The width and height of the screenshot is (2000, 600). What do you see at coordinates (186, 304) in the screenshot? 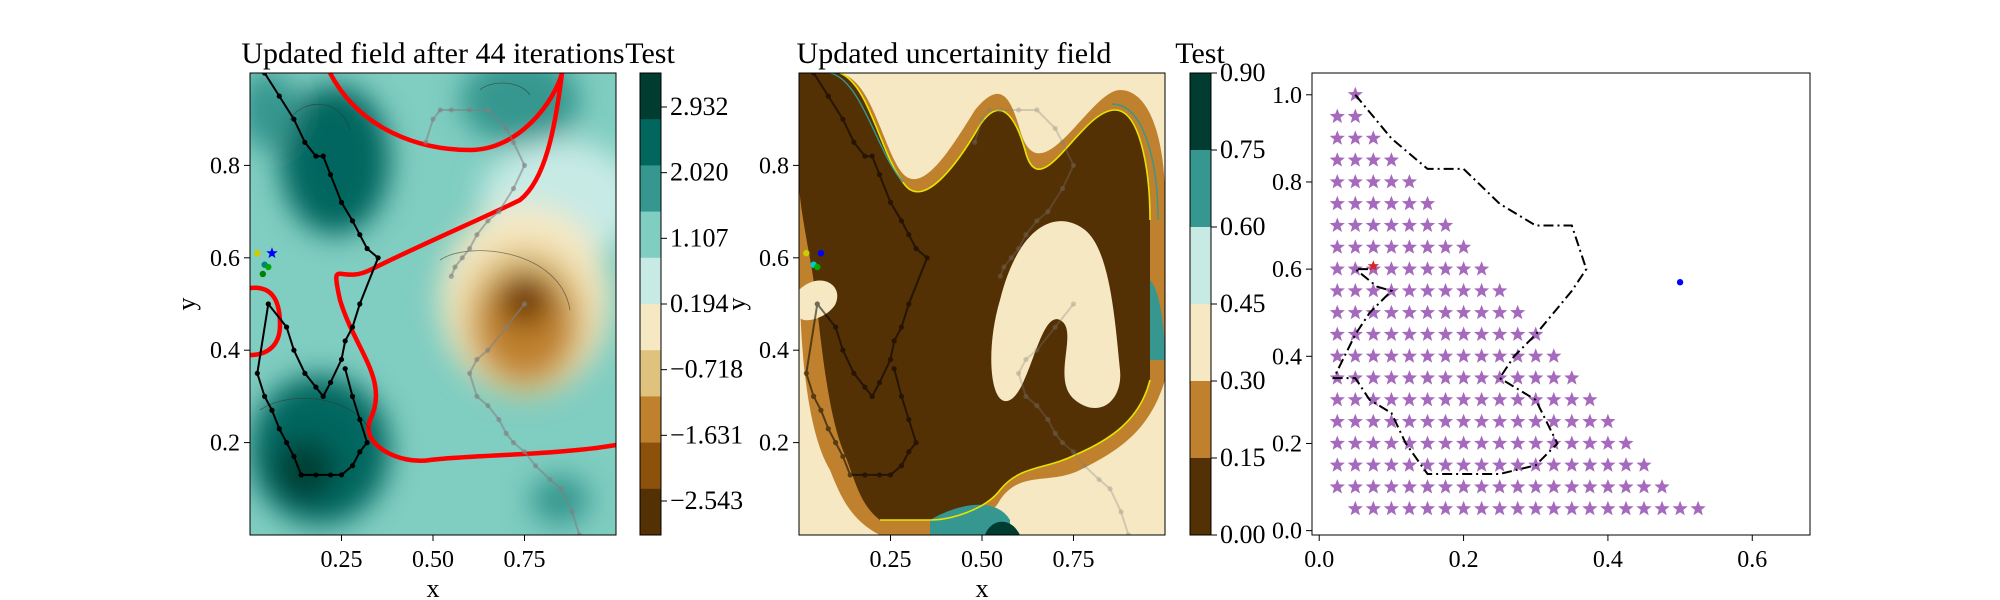
I see `field-ylabel: y` at bounding box center [186, 304].